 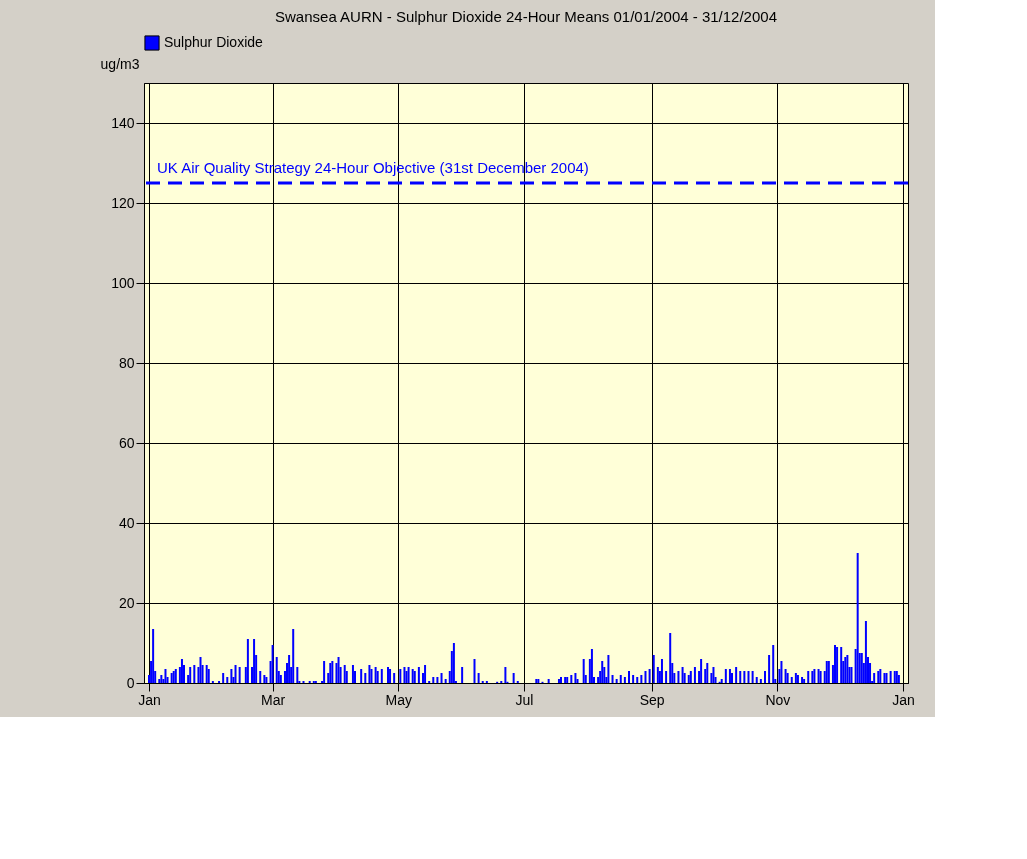 What do you see at coordinates (130, 682) in the screenshot?
I see `y-tick-label: 0` at bounding box center [130, 682].